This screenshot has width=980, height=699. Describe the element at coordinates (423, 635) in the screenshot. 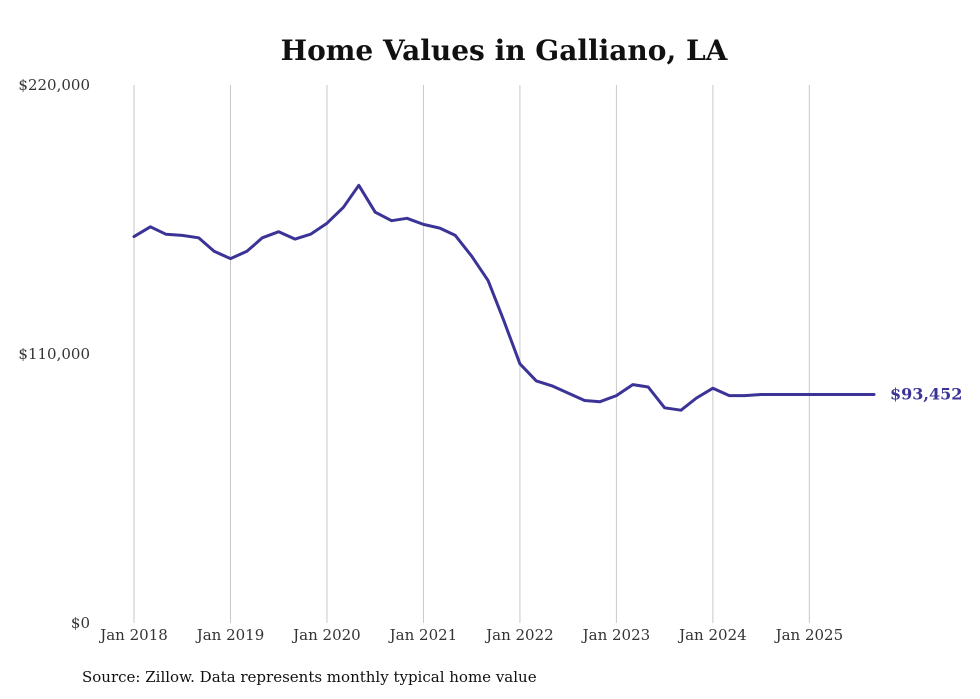

I see `x-tick-label: Jan 2021` at that location.